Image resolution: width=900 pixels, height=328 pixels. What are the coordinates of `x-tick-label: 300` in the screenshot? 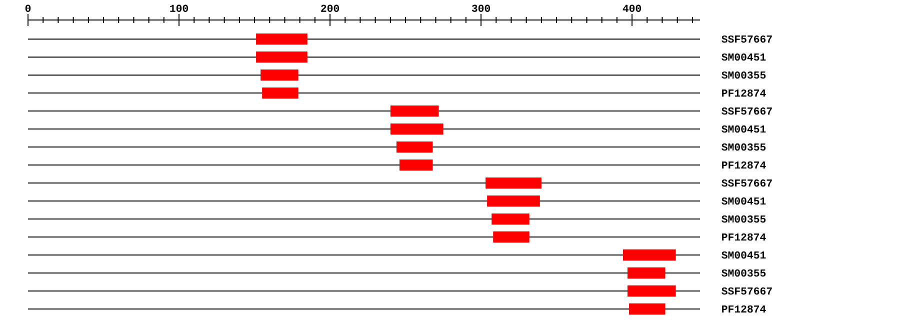 It's located at (481, 8).